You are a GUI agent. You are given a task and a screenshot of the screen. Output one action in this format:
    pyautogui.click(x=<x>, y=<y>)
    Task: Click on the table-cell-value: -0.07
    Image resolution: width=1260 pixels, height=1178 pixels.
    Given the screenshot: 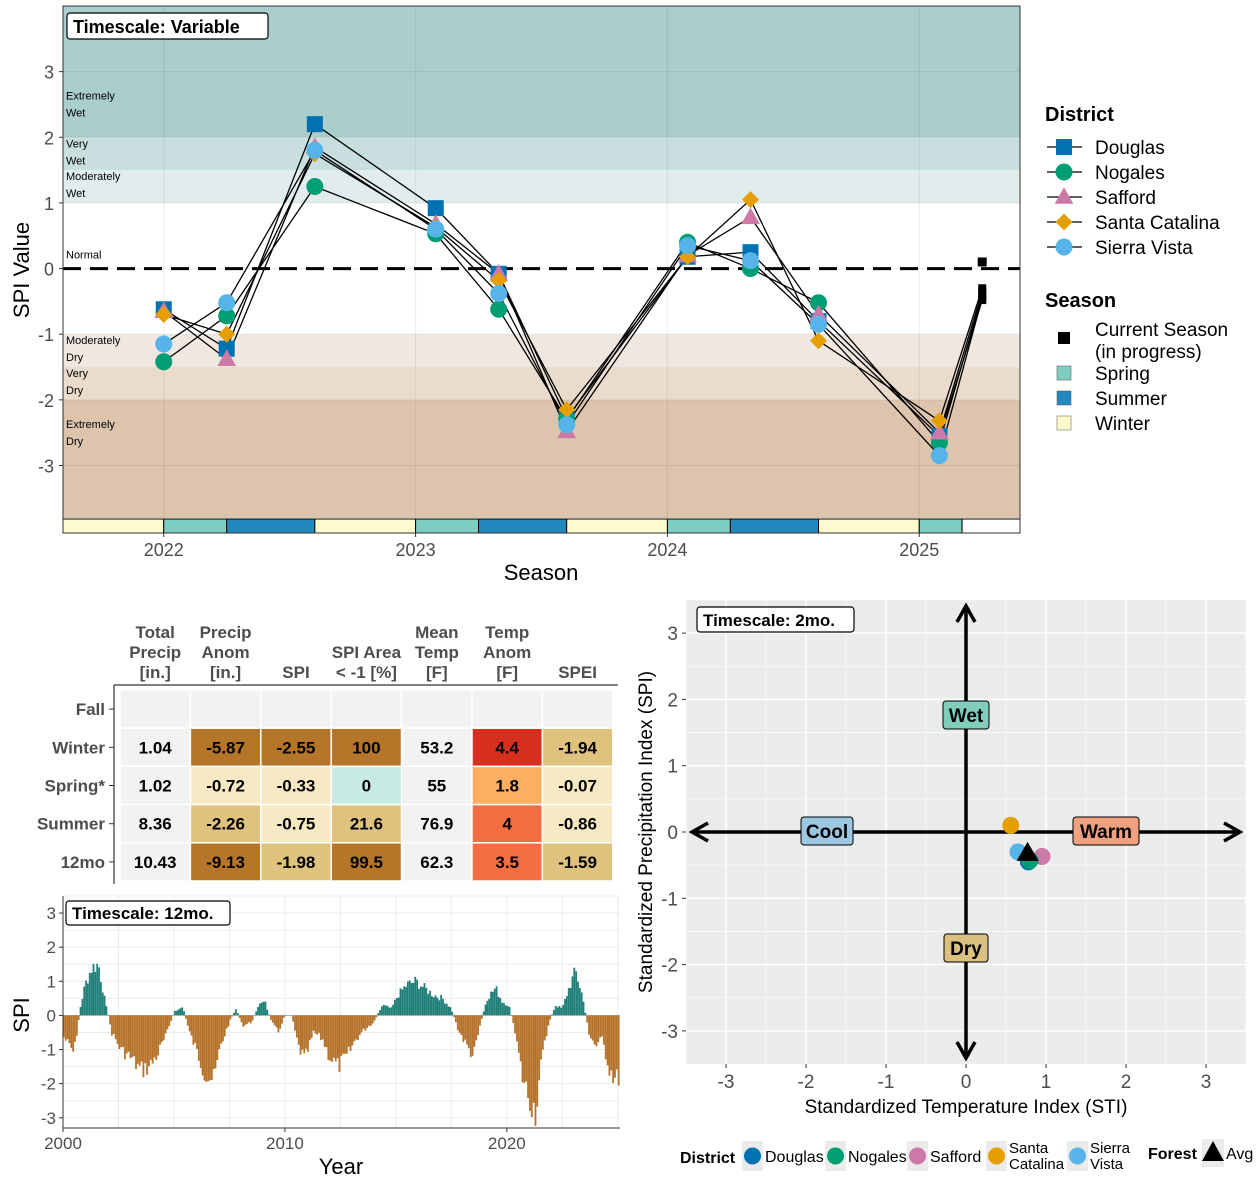 What is the action you would take?
    pyautogui.click(x=577, y=786)
    